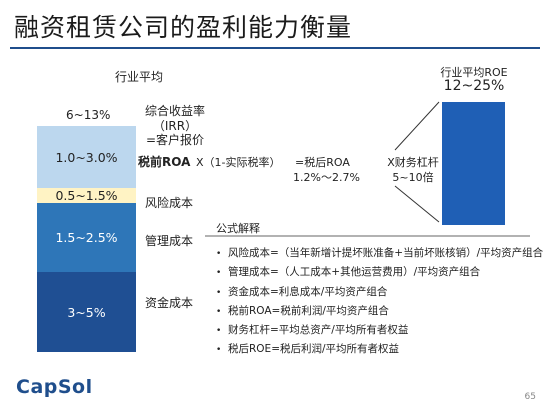 The image size is (550, 413). What do you see at coordinates (139, 77) in the screenshot?
I see `industry-average-label: 行业平均` at bounding box center [139, 77].